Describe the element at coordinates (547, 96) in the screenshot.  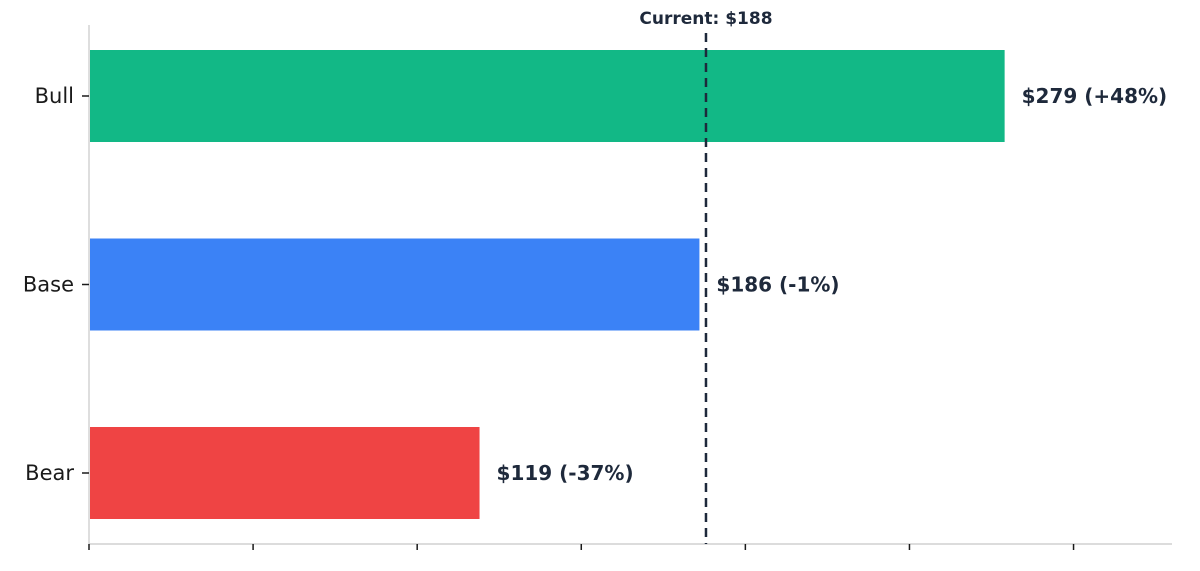
I see `bar-bull` at that location.